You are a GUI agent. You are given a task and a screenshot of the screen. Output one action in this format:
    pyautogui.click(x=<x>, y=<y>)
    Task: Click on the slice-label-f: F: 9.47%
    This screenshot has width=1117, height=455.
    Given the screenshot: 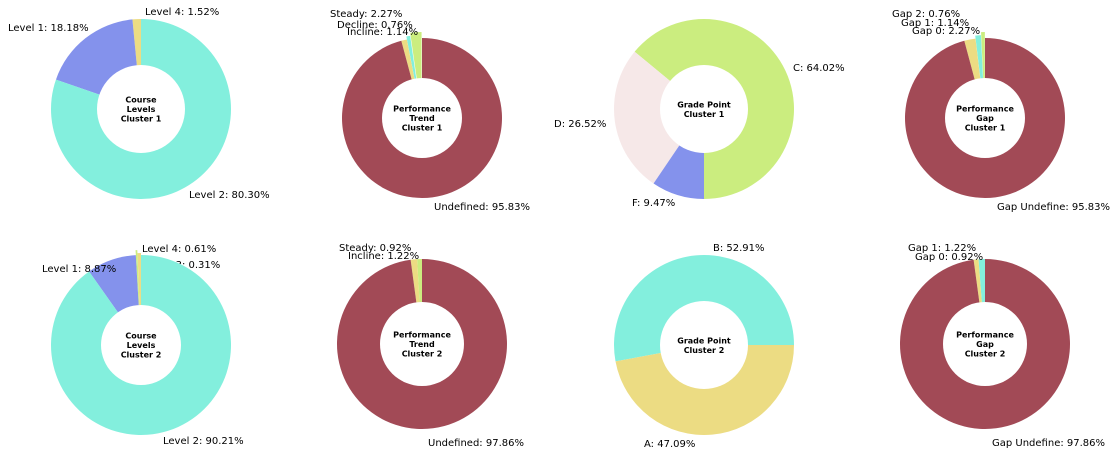 What is the action you would take?
    pyautogui.click(x=653, y=203)
    